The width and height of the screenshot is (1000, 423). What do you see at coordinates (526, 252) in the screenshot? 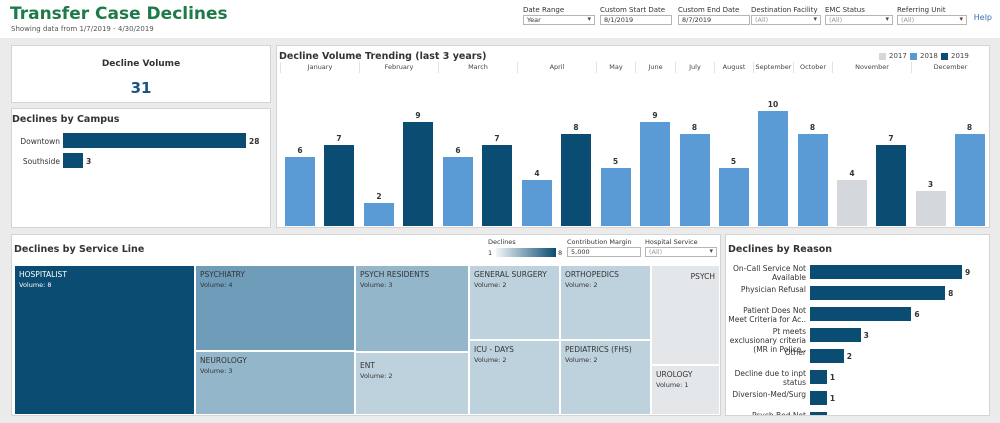
I see `declines-color-ramp` at bounding box center [526, 252].